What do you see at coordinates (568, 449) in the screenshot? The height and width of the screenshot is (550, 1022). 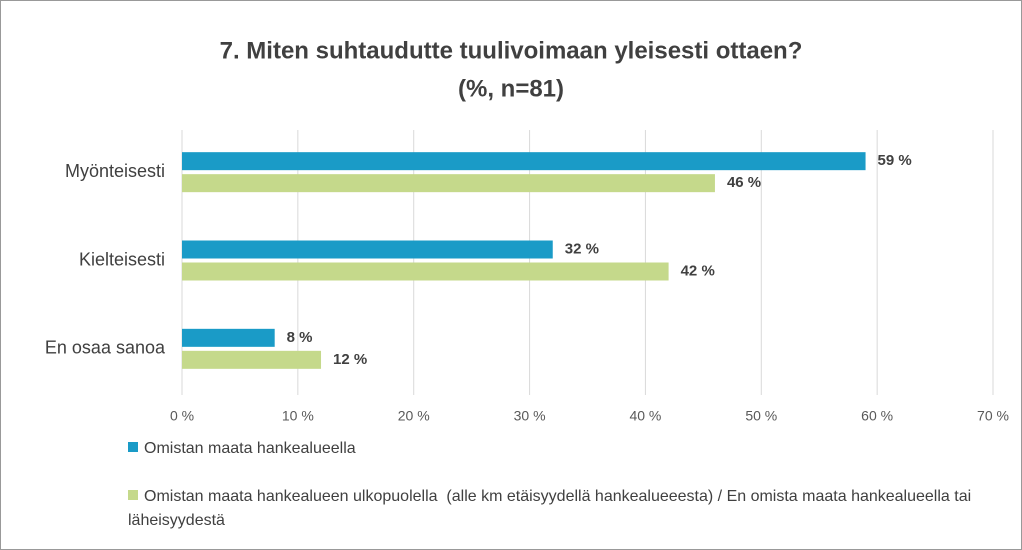 I see `legend-item: Omistan maata hankealueella` at bounding box center [568, 449].